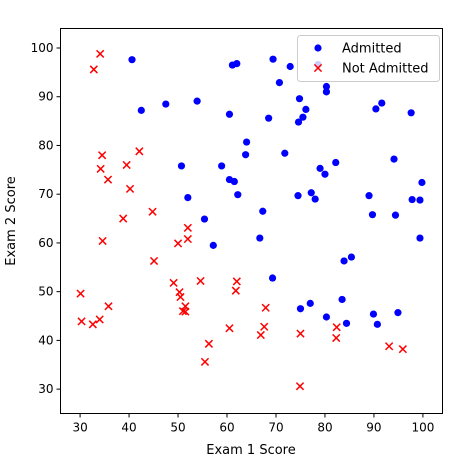 The image size is (473, 469). I want to click on x-tick-label: 30, so click(79, 428).